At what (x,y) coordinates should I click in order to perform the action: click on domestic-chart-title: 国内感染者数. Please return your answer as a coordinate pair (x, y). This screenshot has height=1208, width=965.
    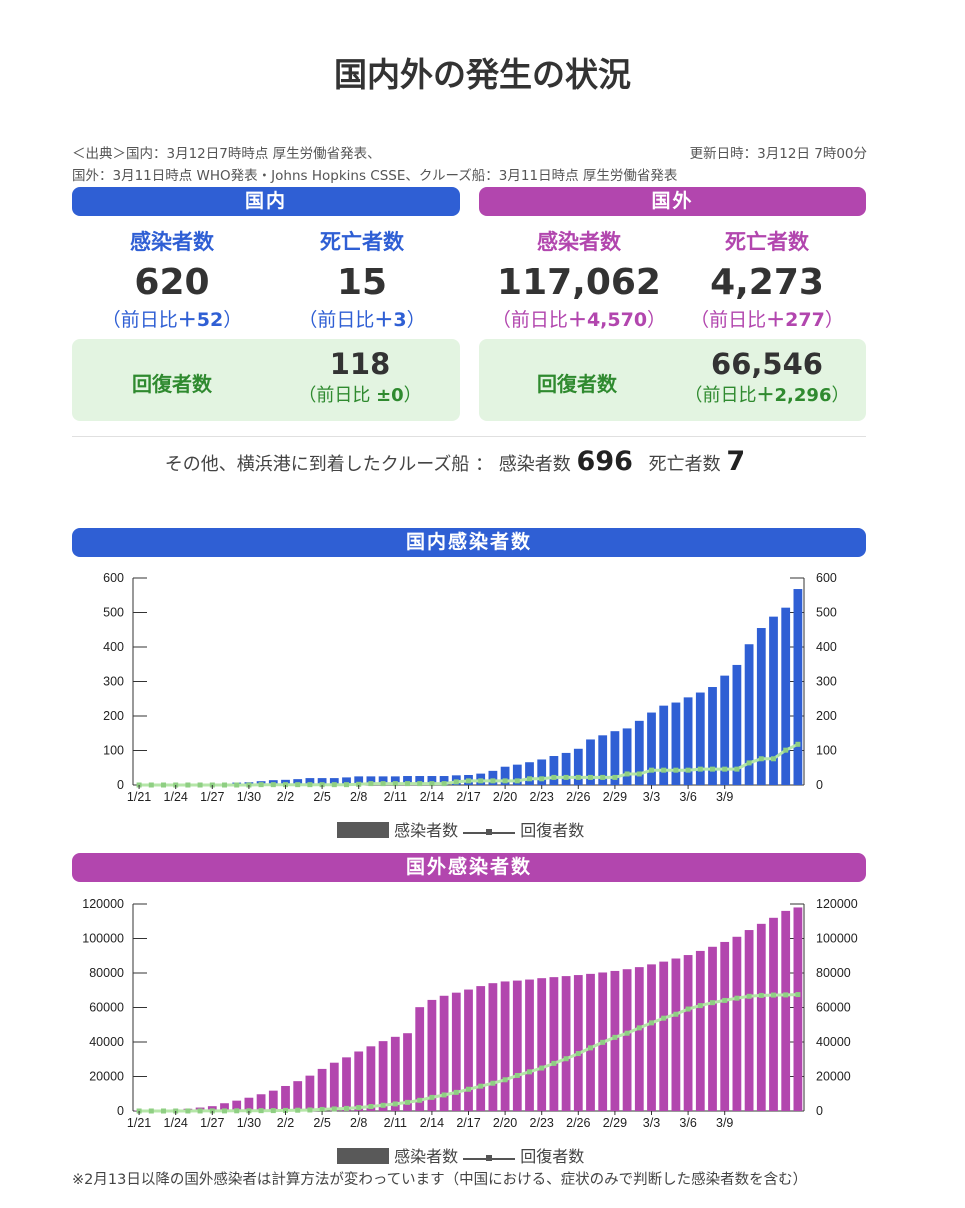
    Looking at the image, I should click on (469, 542).